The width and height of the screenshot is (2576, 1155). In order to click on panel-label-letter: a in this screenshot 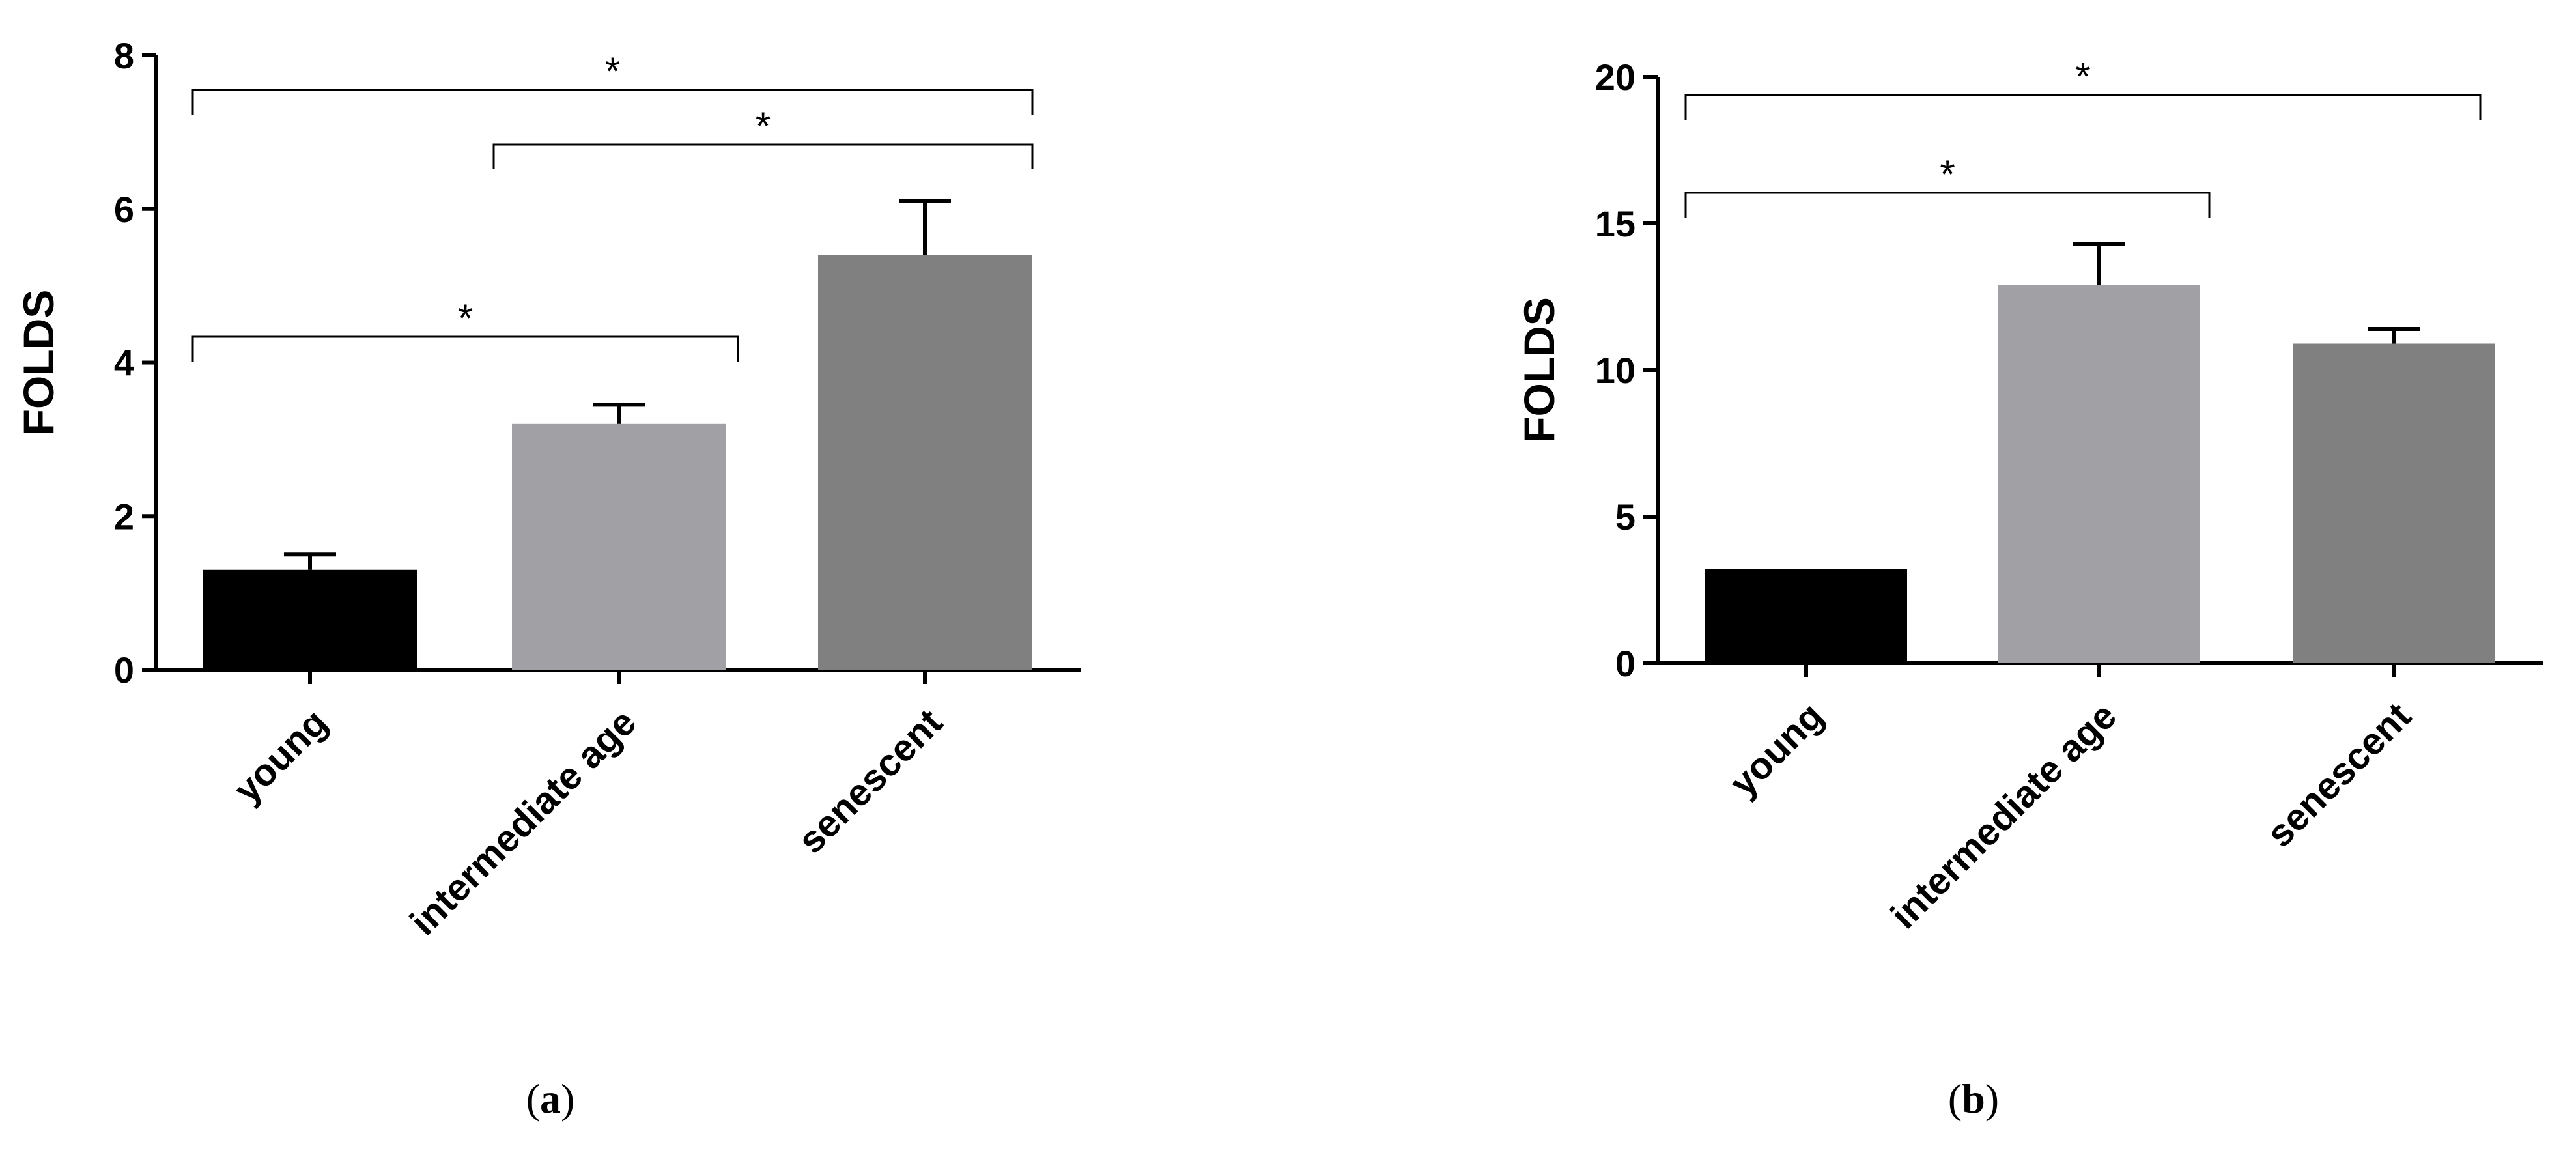, I will do `click(550, 1099)`.